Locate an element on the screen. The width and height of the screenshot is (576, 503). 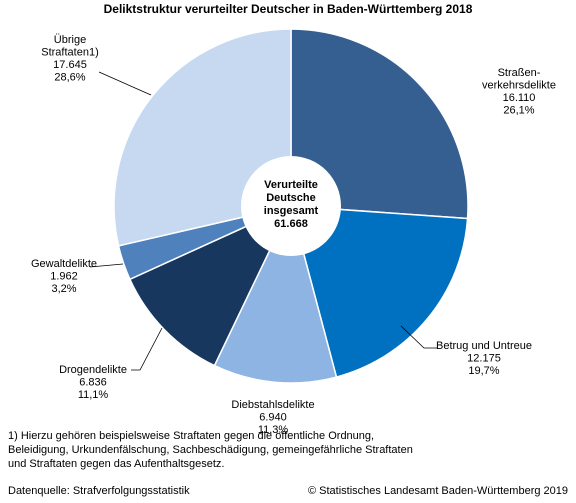
slice-strassen-verkehrsdelikte is located at coordinates (379, 124).